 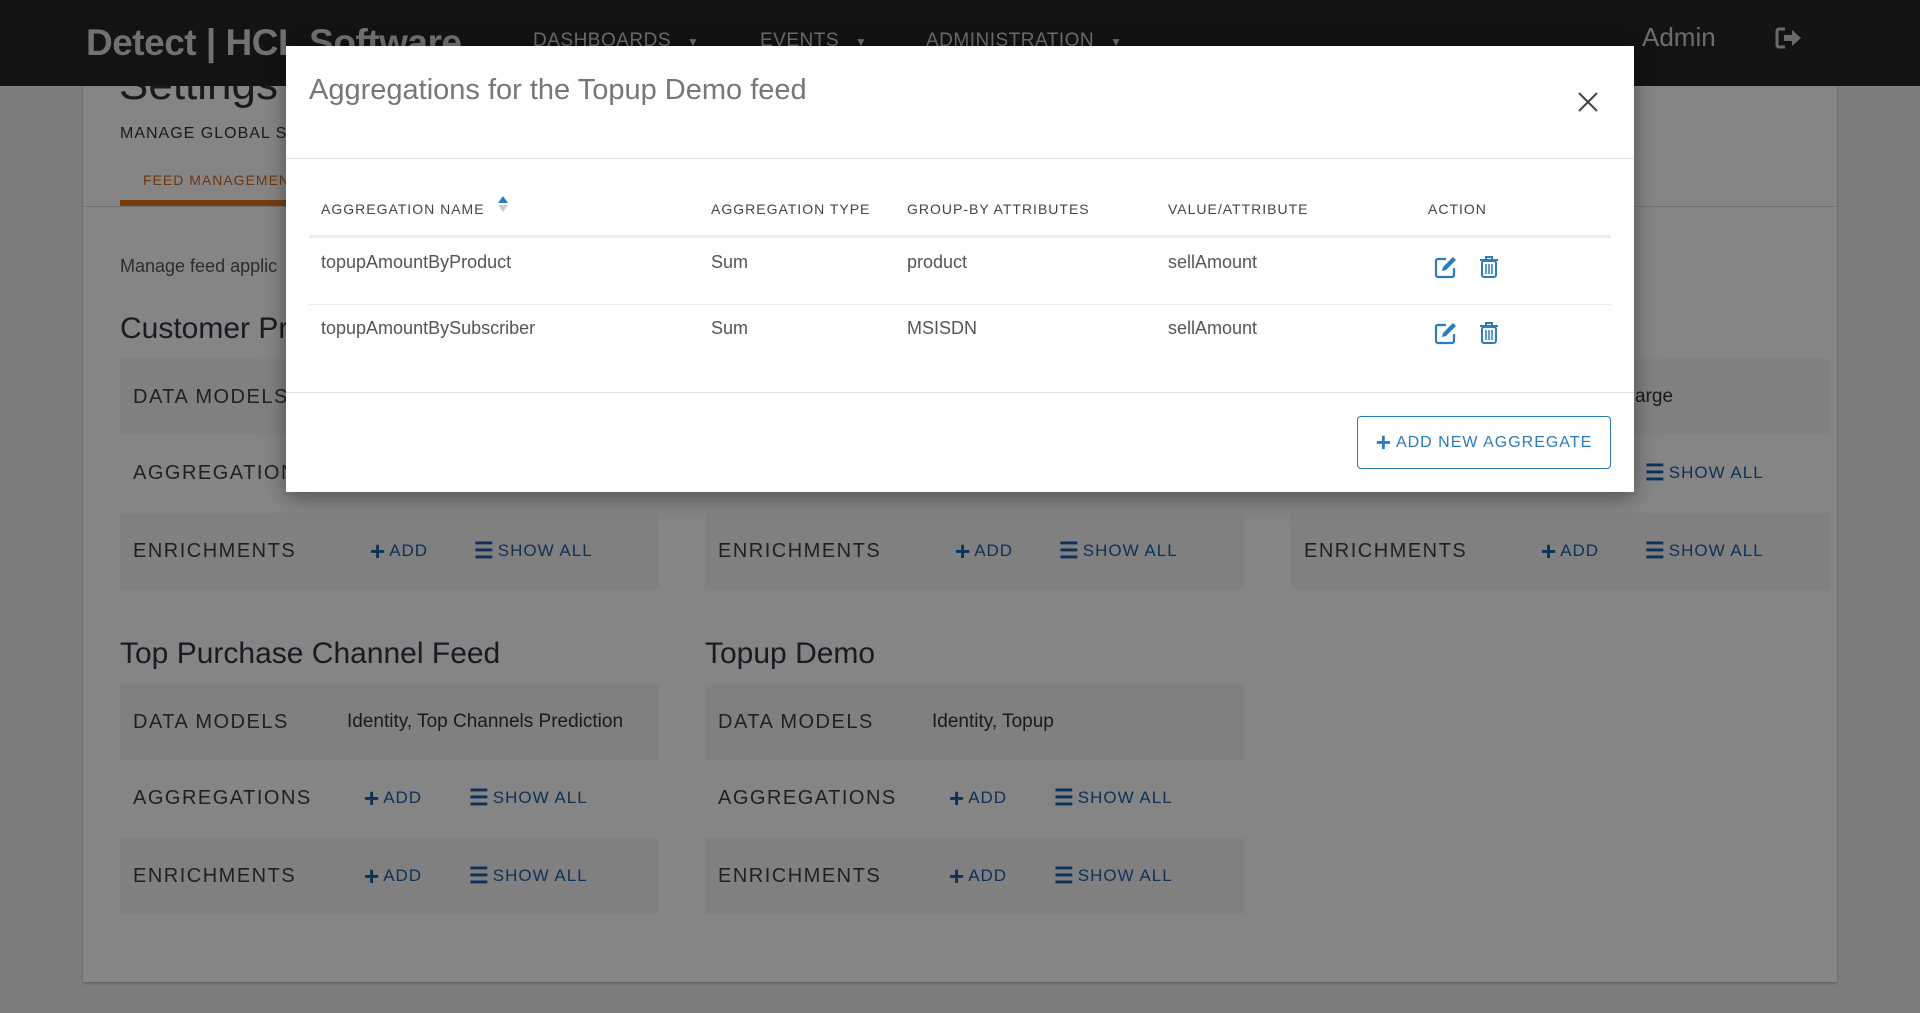 I want to click on data-models-row: DATA MODELS Identity, Topup, so click(x=974, y=722).